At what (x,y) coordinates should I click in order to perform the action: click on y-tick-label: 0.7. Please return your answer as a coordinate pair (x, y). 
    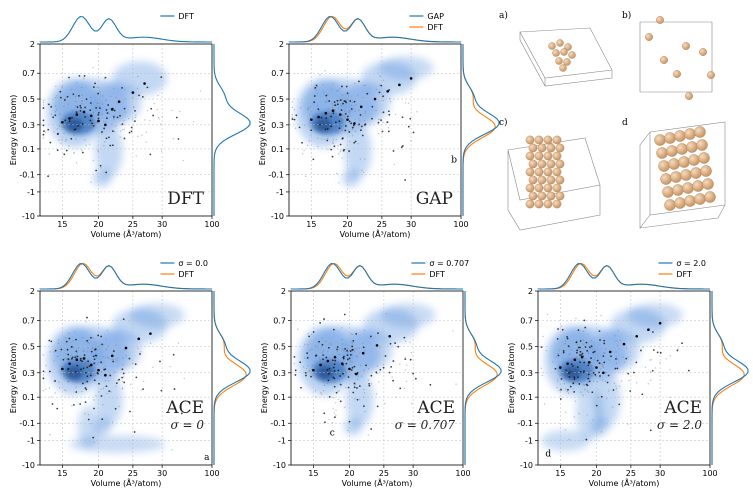
    Looking at the image, I should click on (526, 321).